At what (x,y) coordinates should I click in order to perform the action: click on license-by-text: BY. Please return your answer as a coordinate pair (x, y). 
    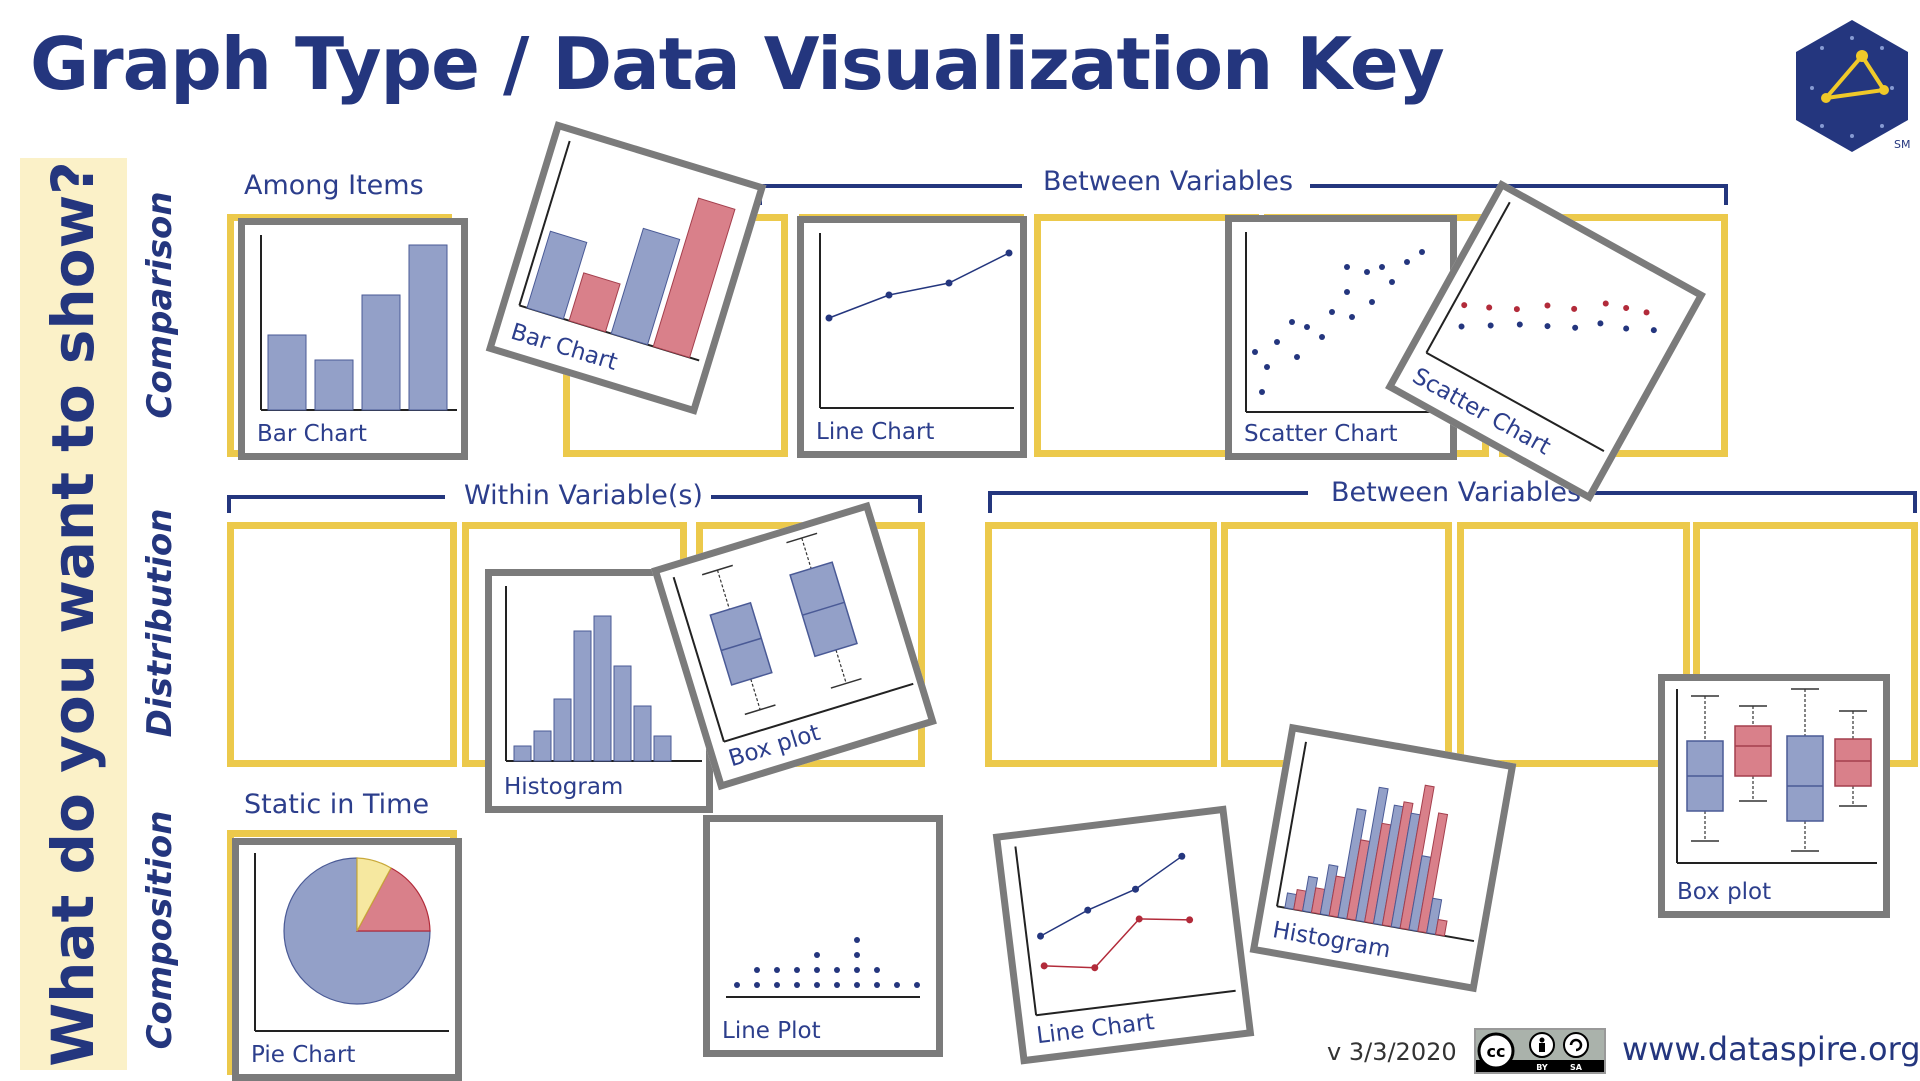
    Looking at the image, I should click on (1542, 1067).